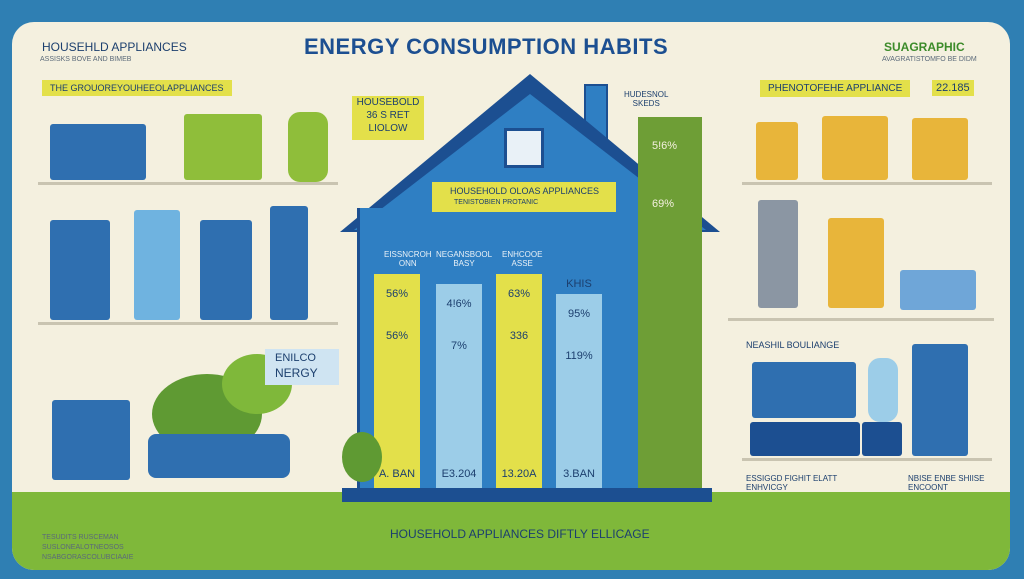 Image resolution: width=1024 pixels, height=579 pixels. I want to click on tall-column-header: HUDESNOL SKEDS, so click(646, 99).